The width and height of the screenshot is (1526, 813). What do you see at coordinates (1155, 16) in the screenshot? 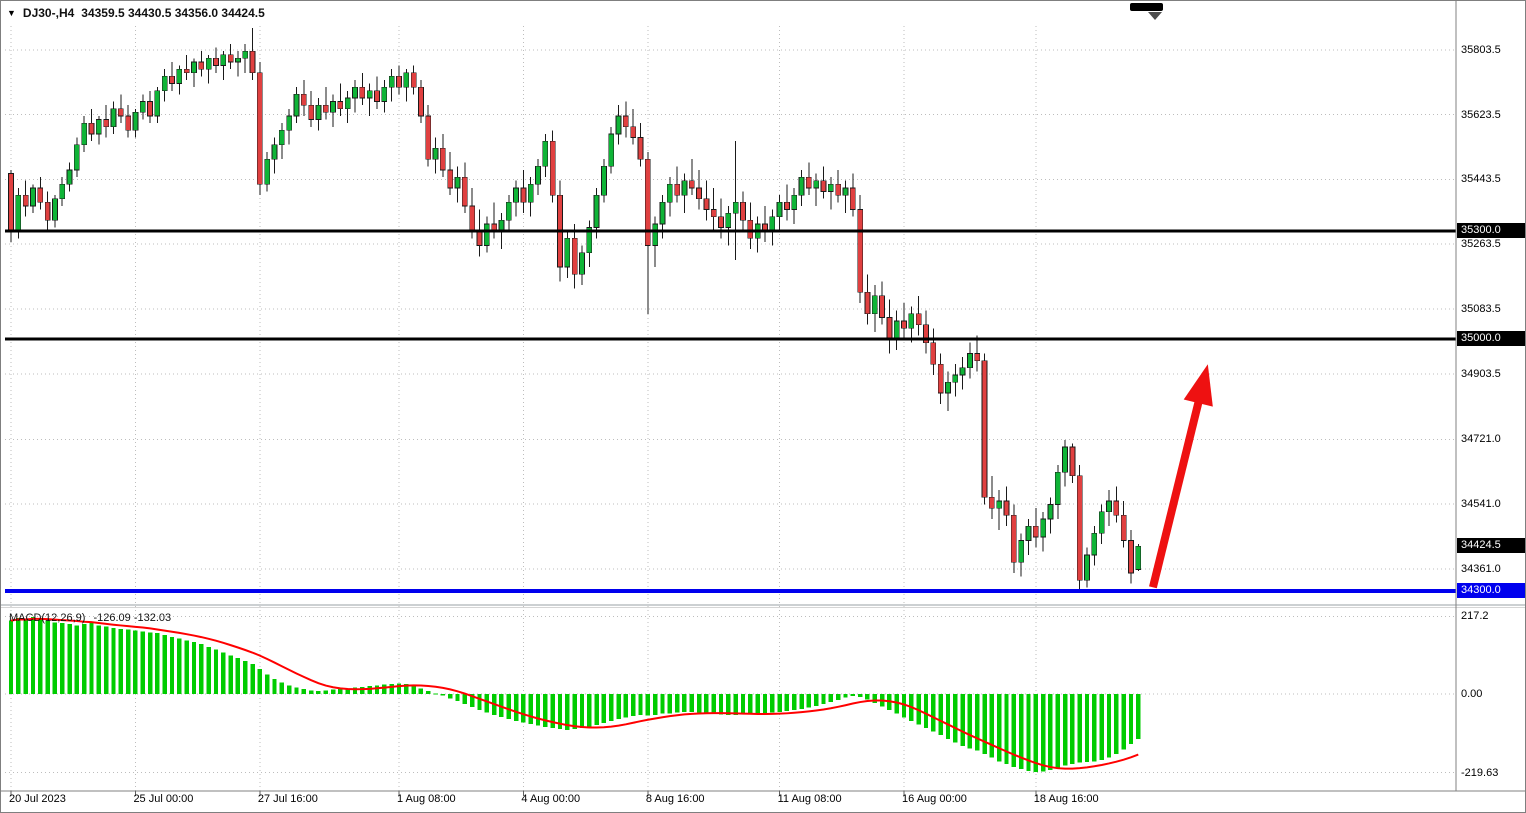
I see `chart-shift-triangle-icon` at bounding box center [1155, 16].